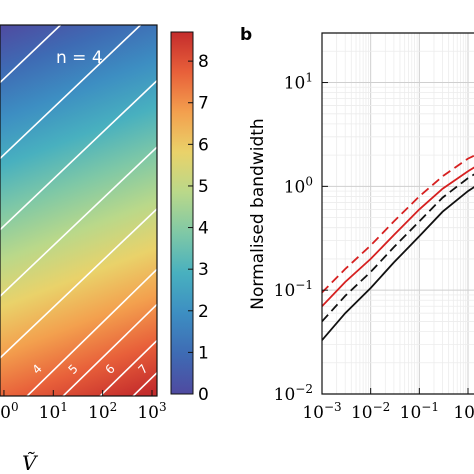 Image resolution: width=474 pixels, height=474 pixels. I want to click on colorbar-tick-label: 3, so click(203, 270).